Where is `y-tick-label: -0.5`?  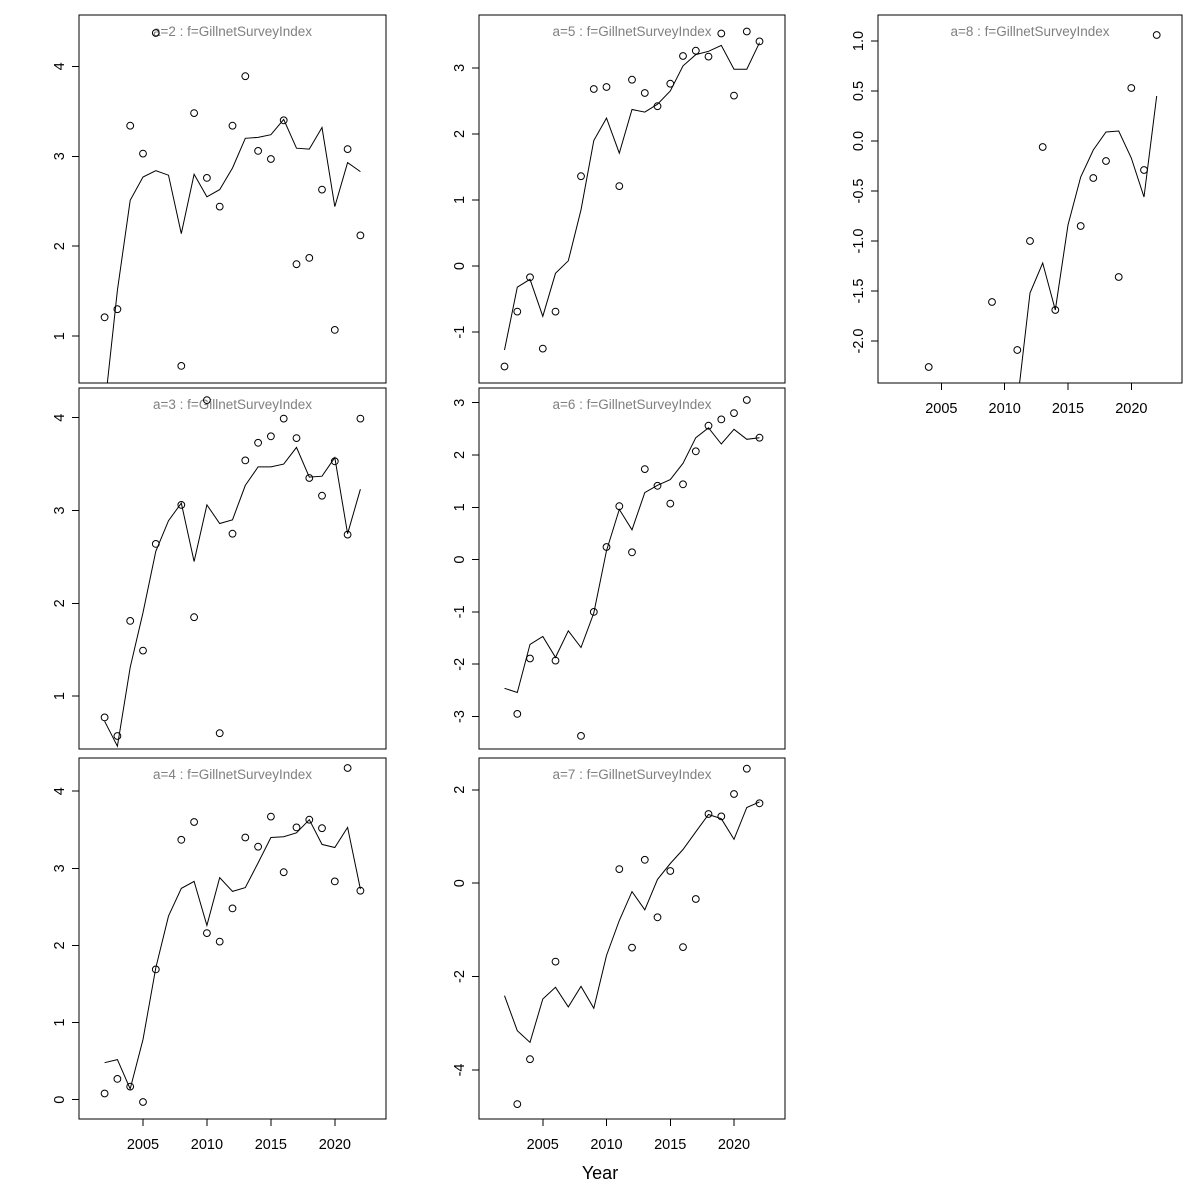 y-tick-label: -0.5 is located at coordinates (859, 191).